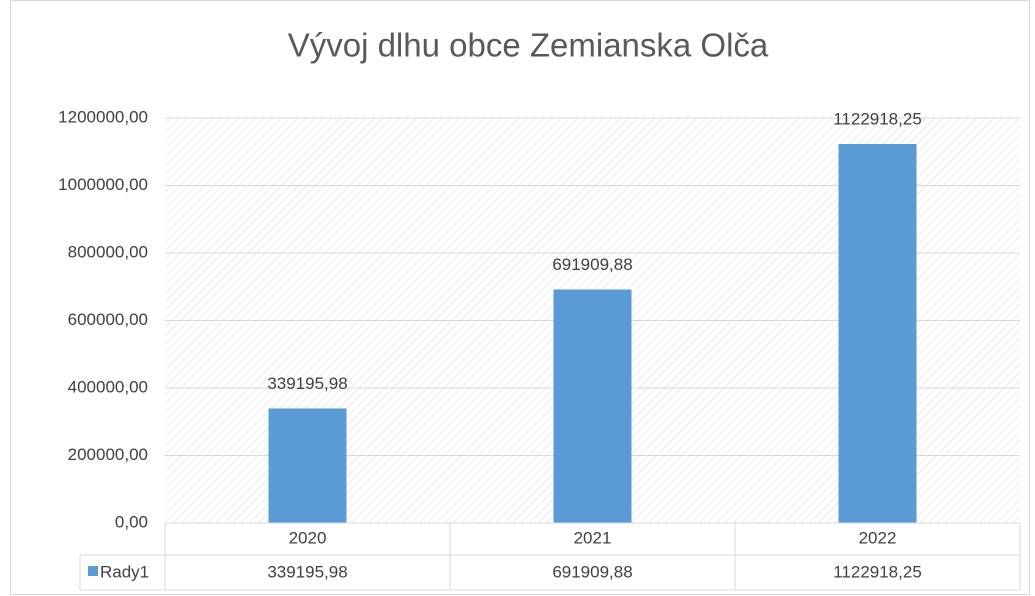 This screenshot has height=596, width=1035. I want to click on y-tick-label: 400000,00, so click(108, 386).